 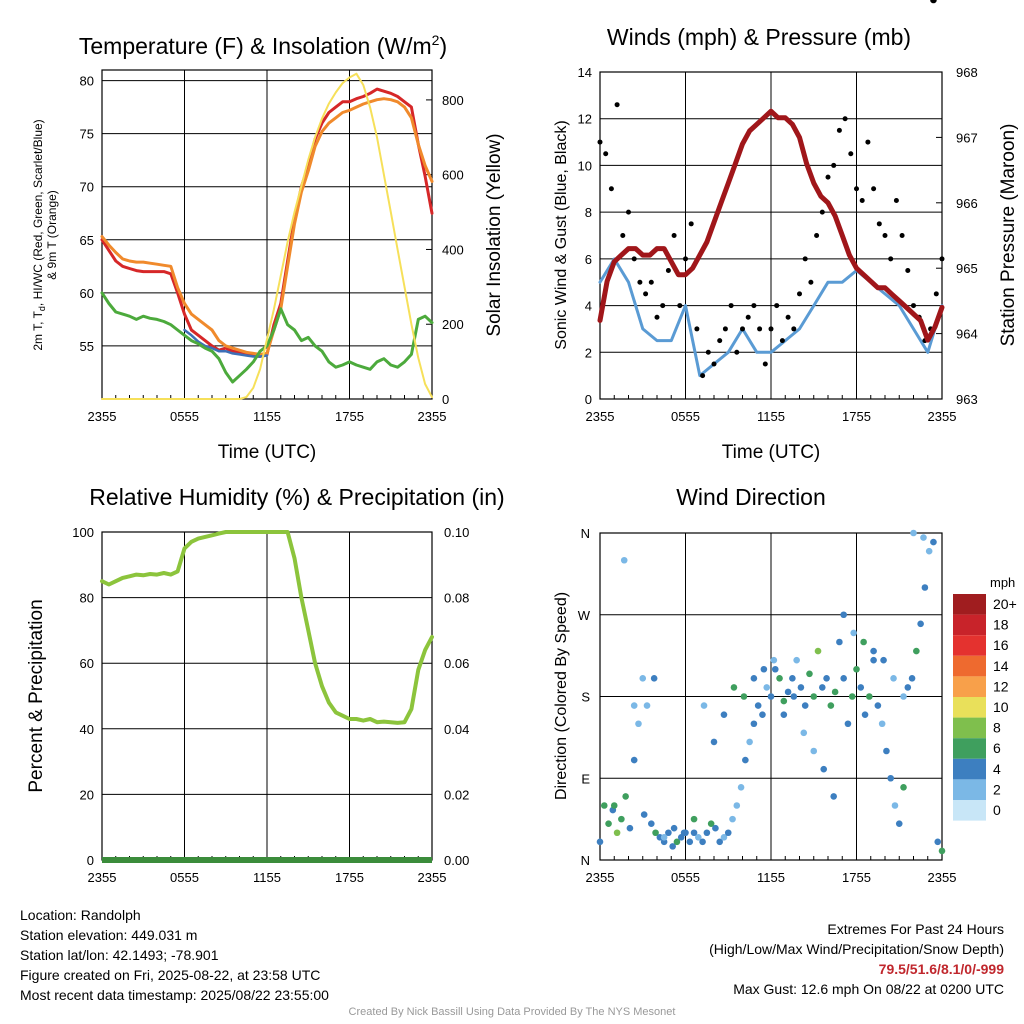 What do you see at coordinates (585, 165) in the screenshot?
I see `wind-chart-y-tick-label: 10` at bounding box center [585, 165].